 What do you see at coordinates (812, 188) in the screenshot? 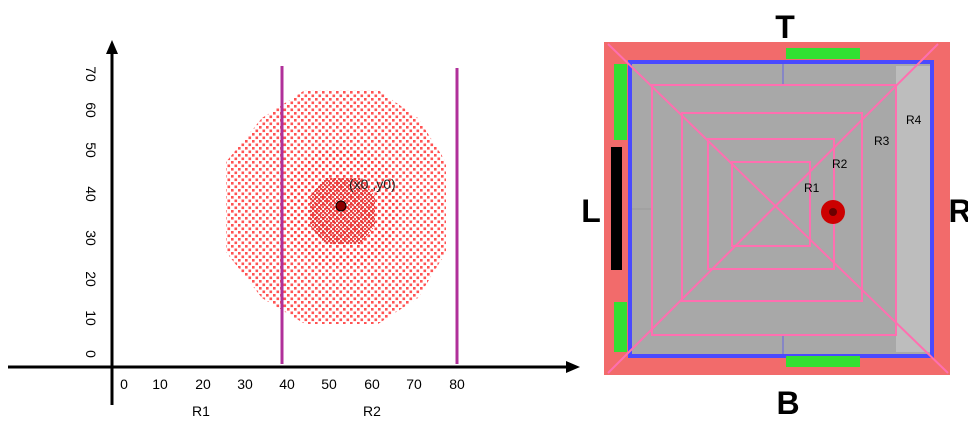
I see `ring-label-r1: R1` at bounding box center [812, 188].